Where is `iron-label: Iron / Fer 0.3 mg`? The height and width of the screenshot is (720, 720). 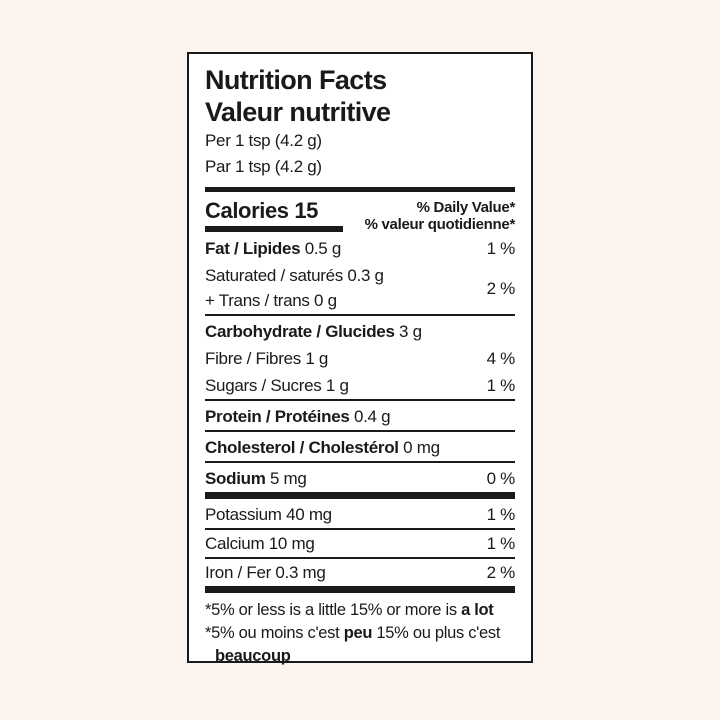 iron-label: Iron / Fer 0.3 mg is located at coordinates (265, 572).